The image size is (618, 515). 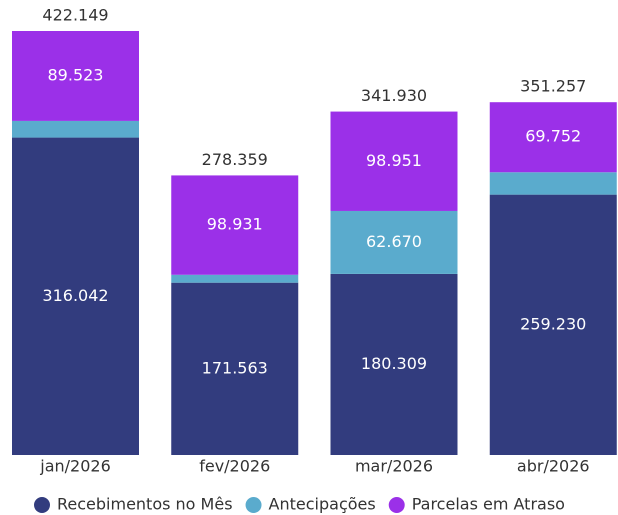 I want to click on legend-label: Parcelas em Atraso, so click(x=488, y=504).